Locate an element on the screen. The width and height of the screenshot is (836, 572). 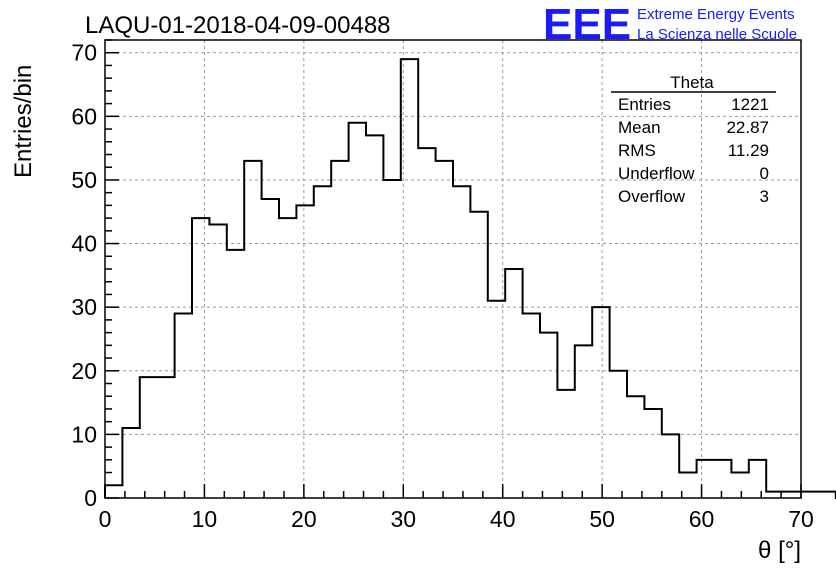
run-title: LAQU-01-2018-04-09-00488 is located at coordinates (238, 25).